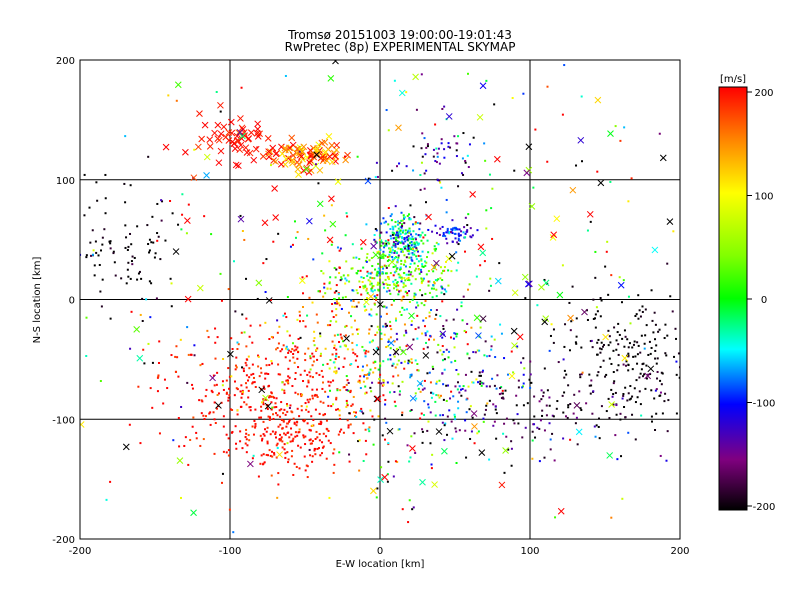 This screenshot has height=600, width=800. I want to click on chart-subtitle: RwPretec (8p) EXPERIMENTAL SKYMAP, so click(400, 47).